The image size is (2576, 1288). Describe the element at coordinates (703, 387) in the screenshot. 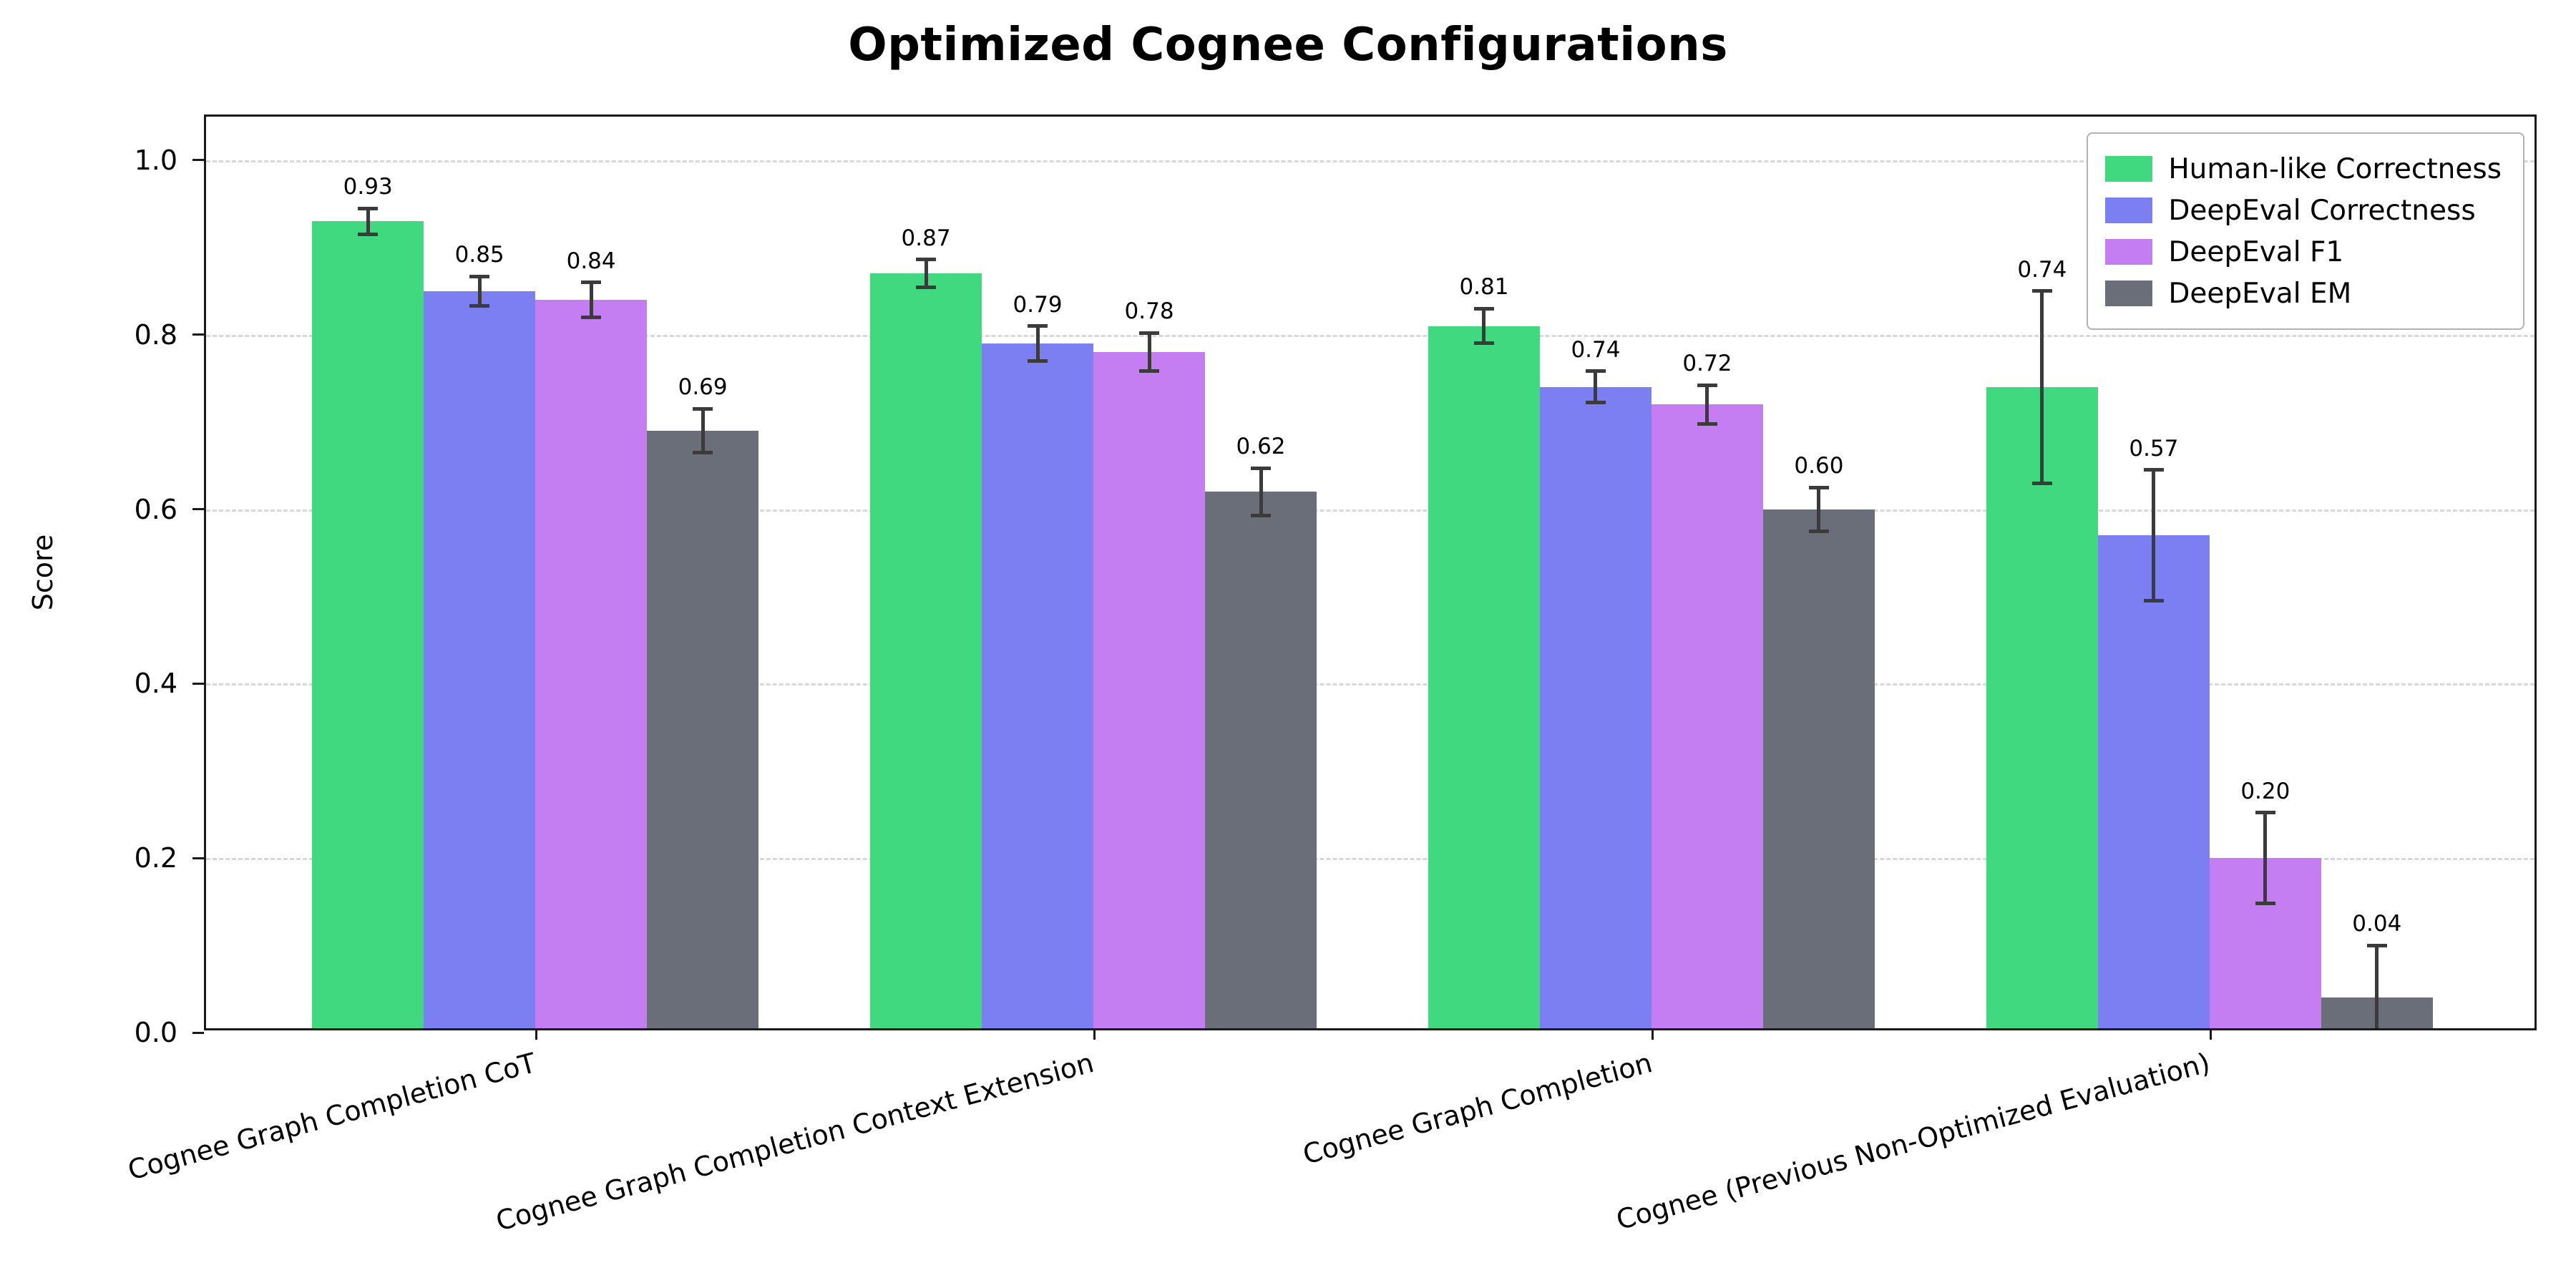

I see `bar-value-label: 0.69` at that location.